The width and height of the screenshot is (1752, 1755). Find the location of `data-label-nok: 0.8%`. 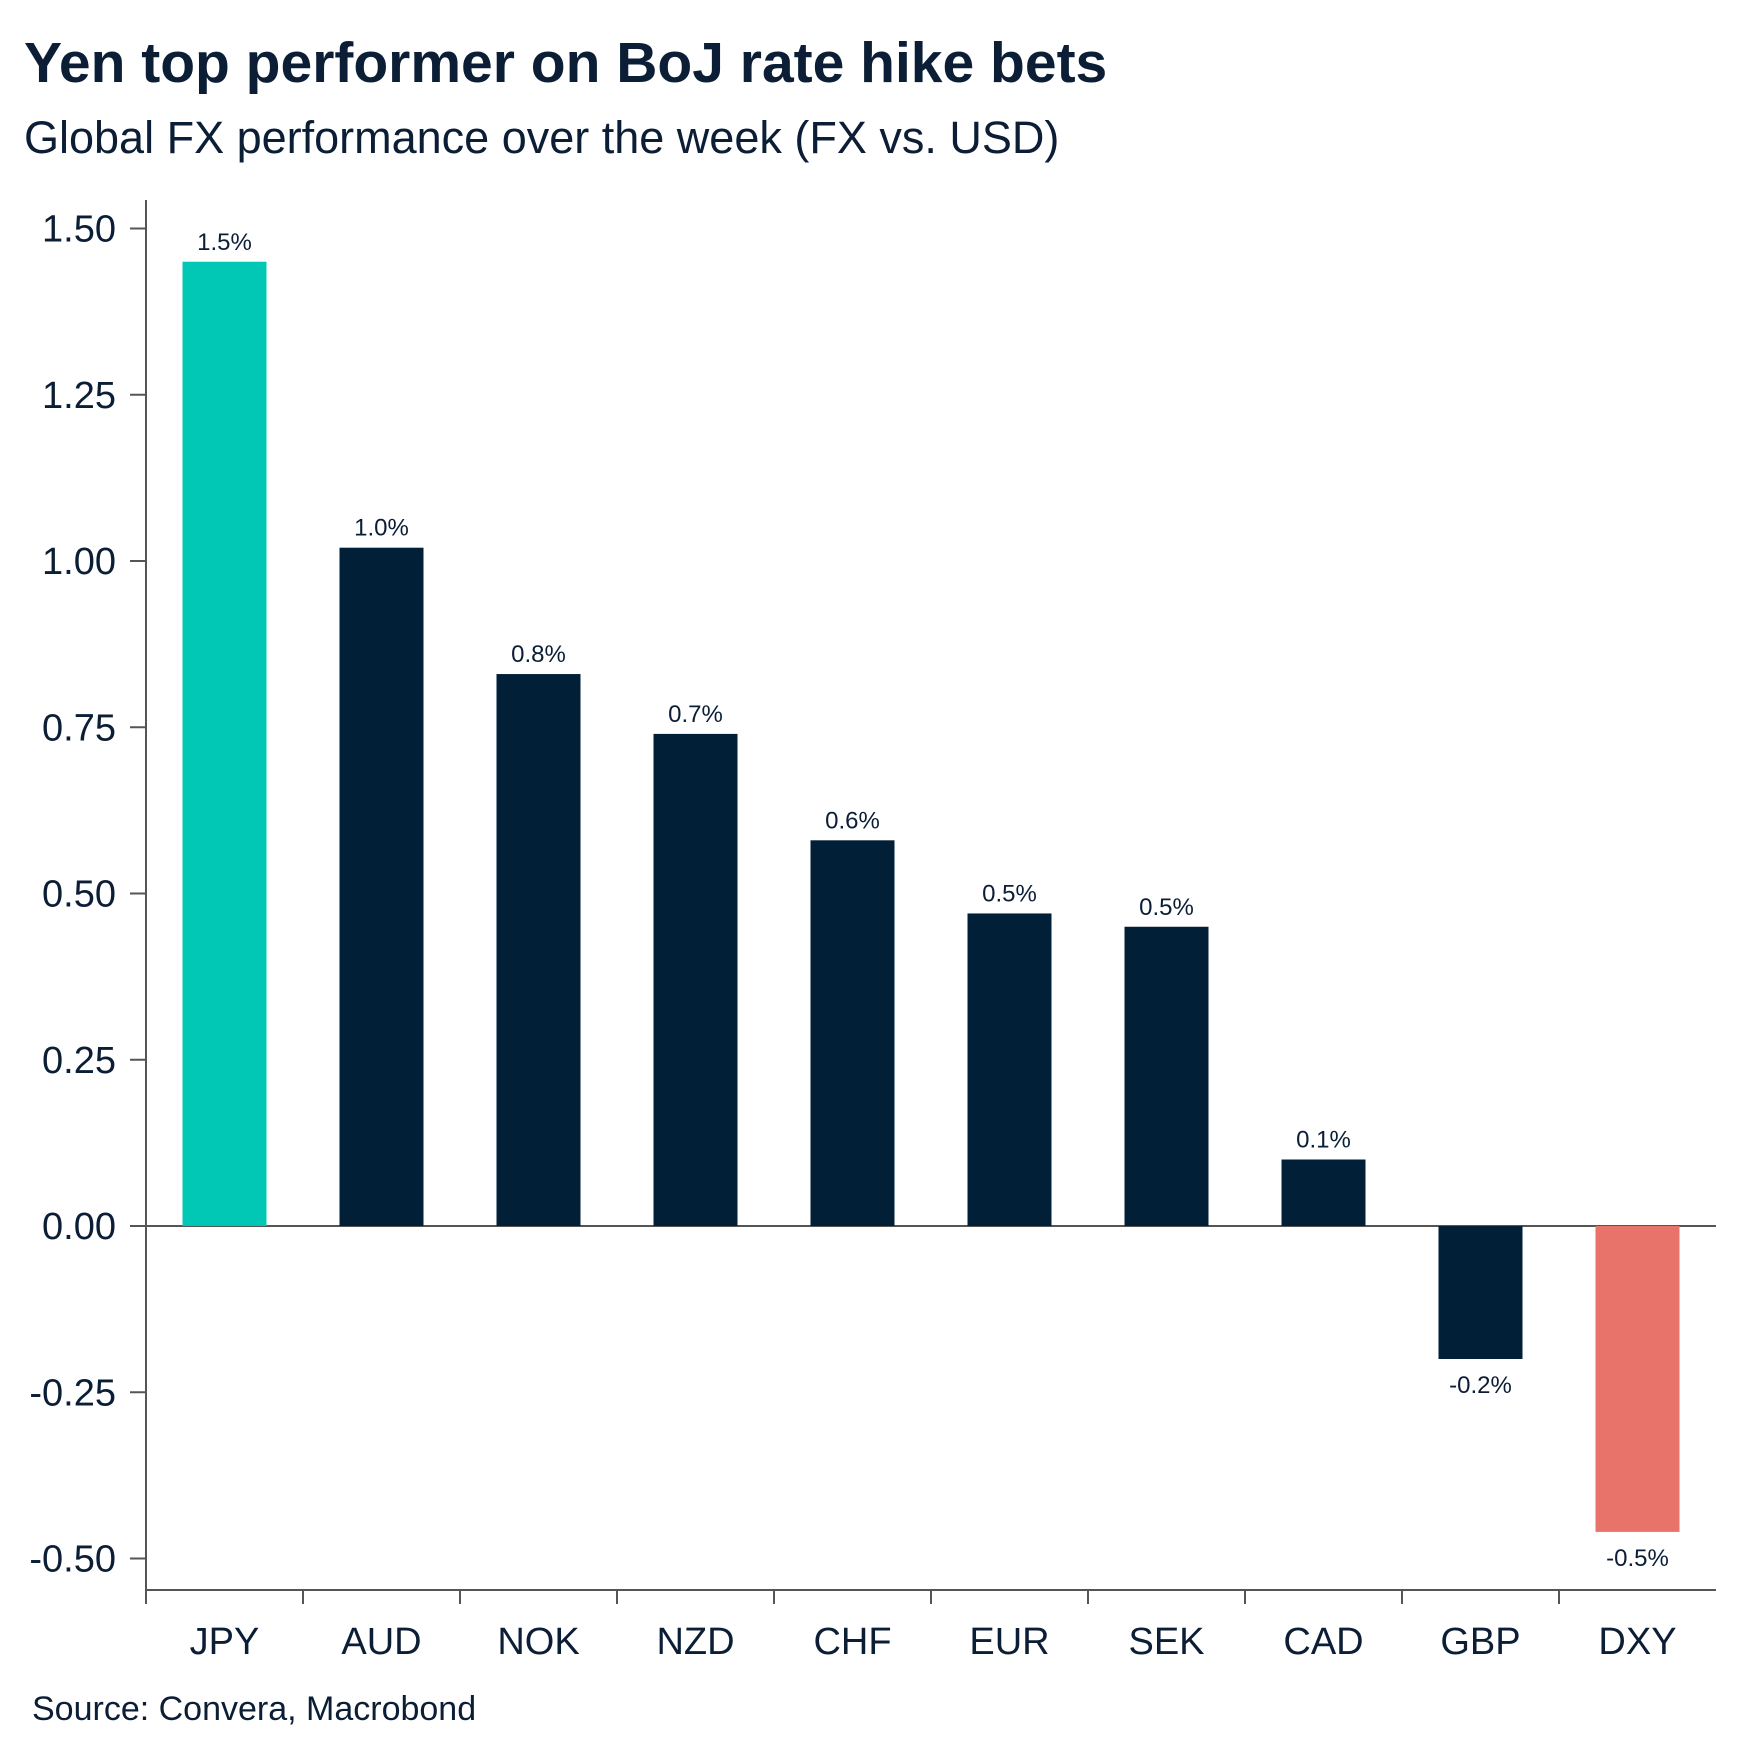

data-label-nok: 0.8% is located at coordinates (538, 654).